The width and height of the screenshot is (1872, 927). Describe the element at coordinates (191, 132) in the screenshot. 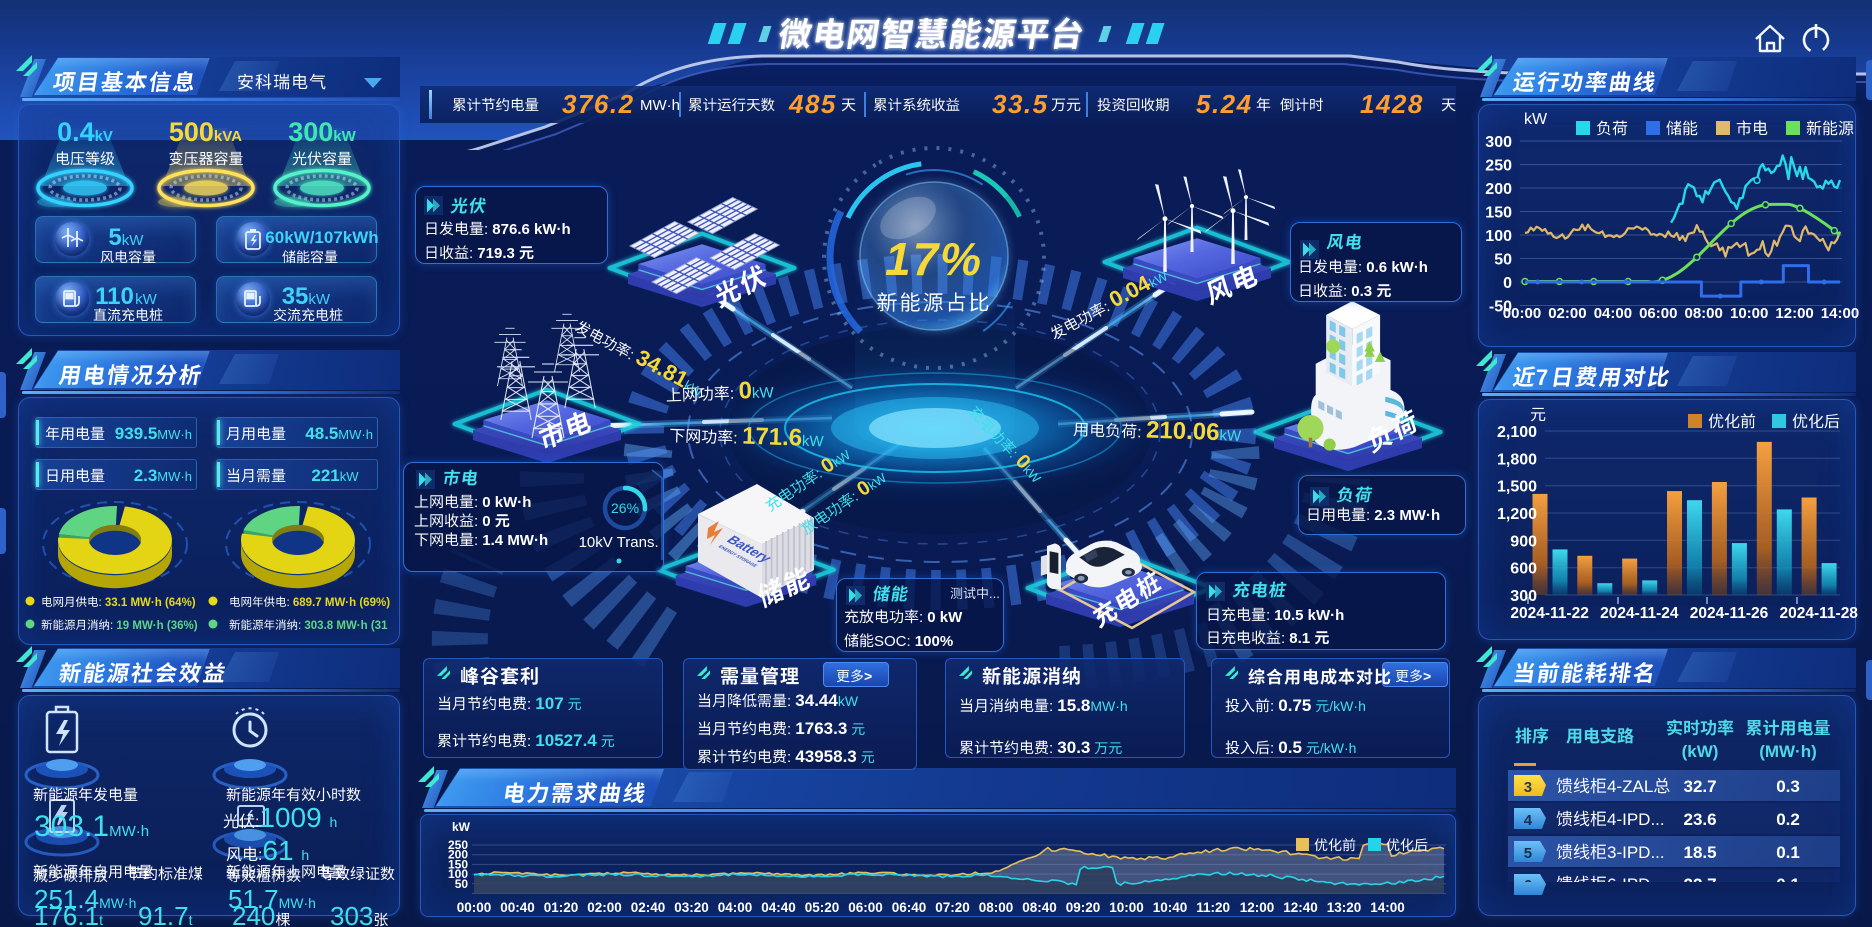

I see `svg-text: 500` at that location.